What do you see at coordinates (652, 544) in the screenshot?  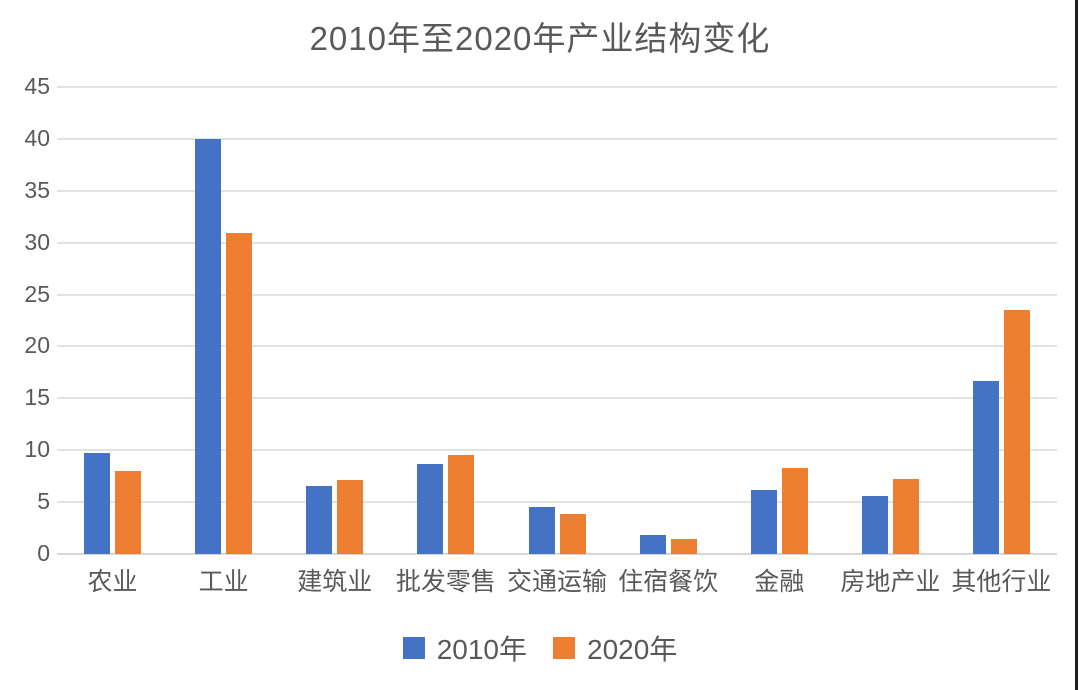 I see `bar-2010年-住宿餐饮` at bounding box center [652, 544].